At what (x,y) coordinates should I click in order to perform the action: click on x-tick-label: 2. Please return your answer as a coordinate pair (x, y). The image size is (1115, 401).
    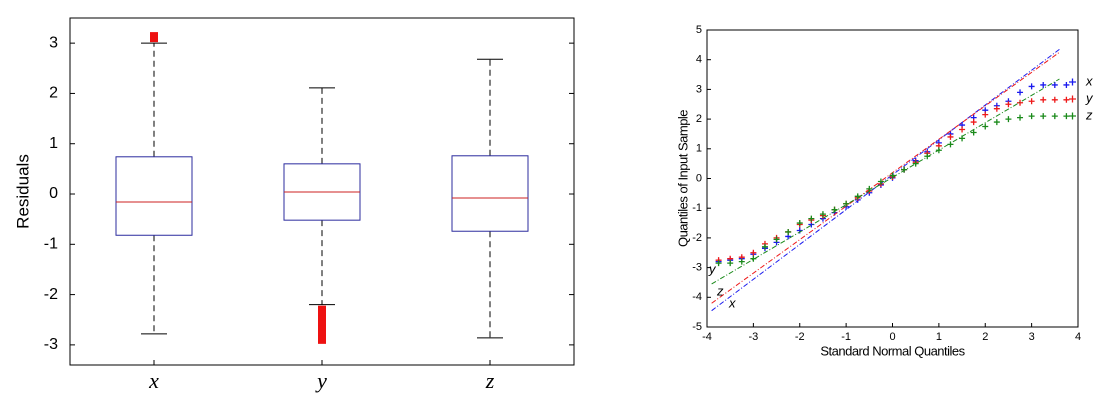
    Looking at the image, I should click on (985, 337).